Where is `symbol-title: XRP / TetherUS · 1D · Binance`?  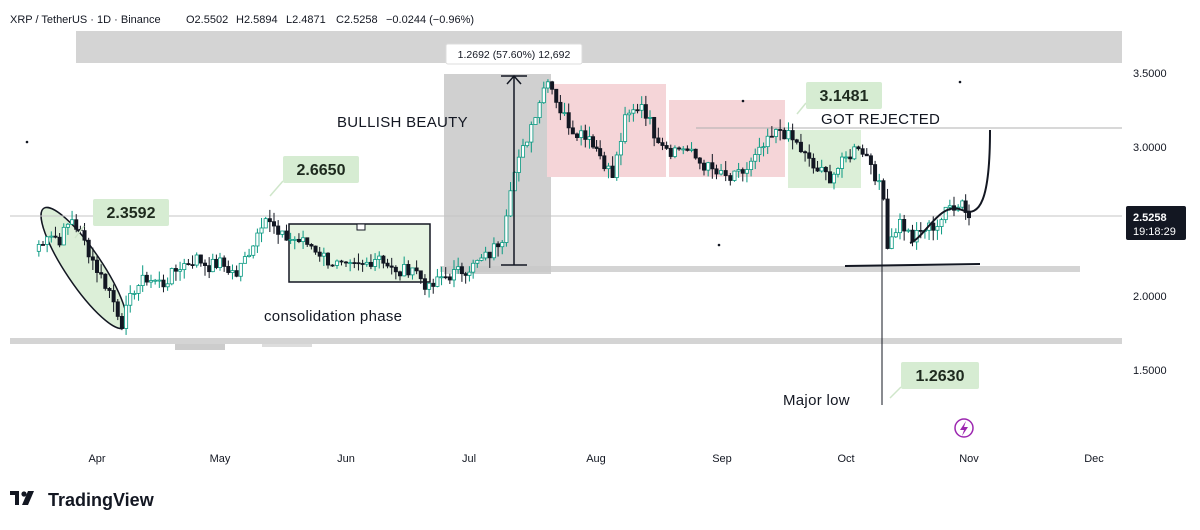
symbol-title: XRP / TetherUS · 1D · Binance is located at coordinates (85, 20).